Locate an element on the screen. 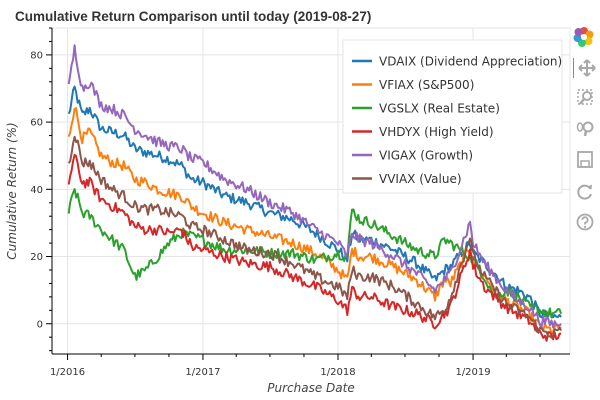 The image size is (600, 400). y-tick-label: 0 is located at coordinates (40, 324).